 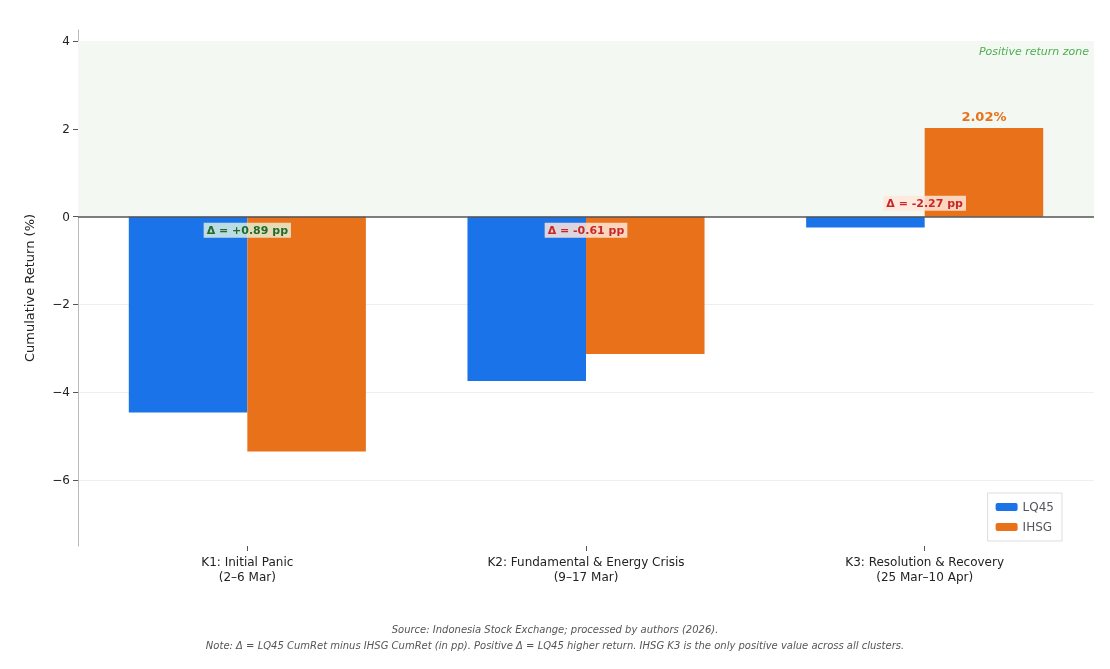 I want to click on x-tick-label: K1: Initial Panic (2–6 Mar), so click(x=247, y=569).